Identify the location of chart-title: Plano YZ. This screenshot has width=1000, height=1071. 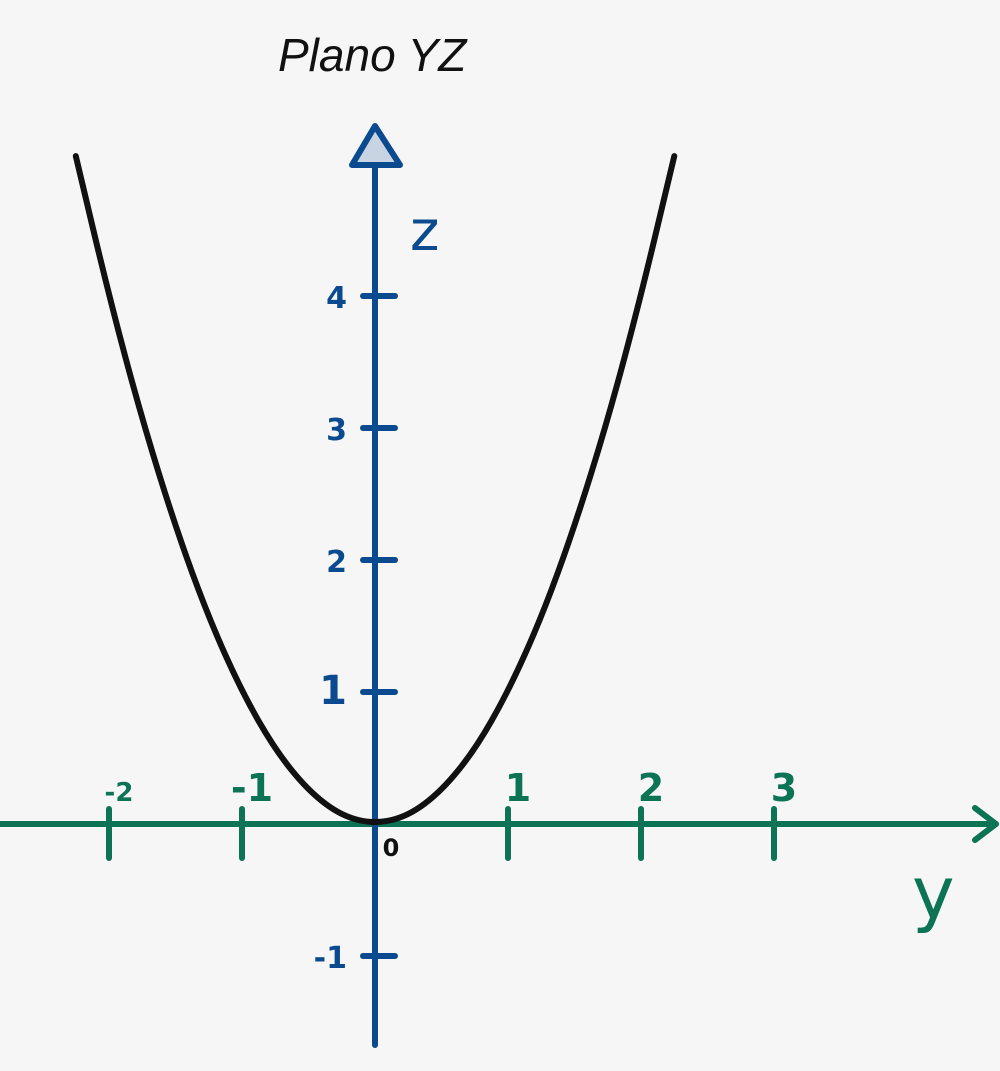
(372, 55).